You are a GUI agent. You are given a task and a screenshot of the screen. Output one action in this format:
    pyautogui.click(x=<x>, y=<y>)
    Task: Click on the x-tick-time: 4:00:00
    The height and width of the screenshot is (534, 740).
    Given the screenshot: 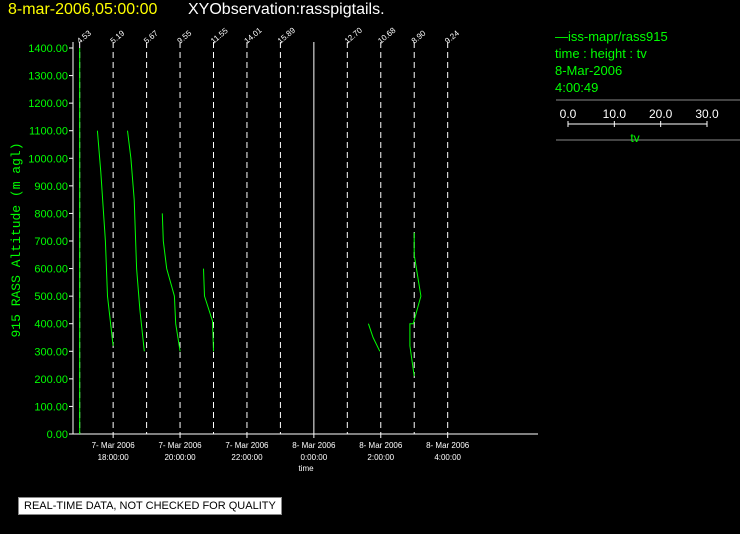 What is the action you would take?
    pyautogui.click(x=447, y=457)
    